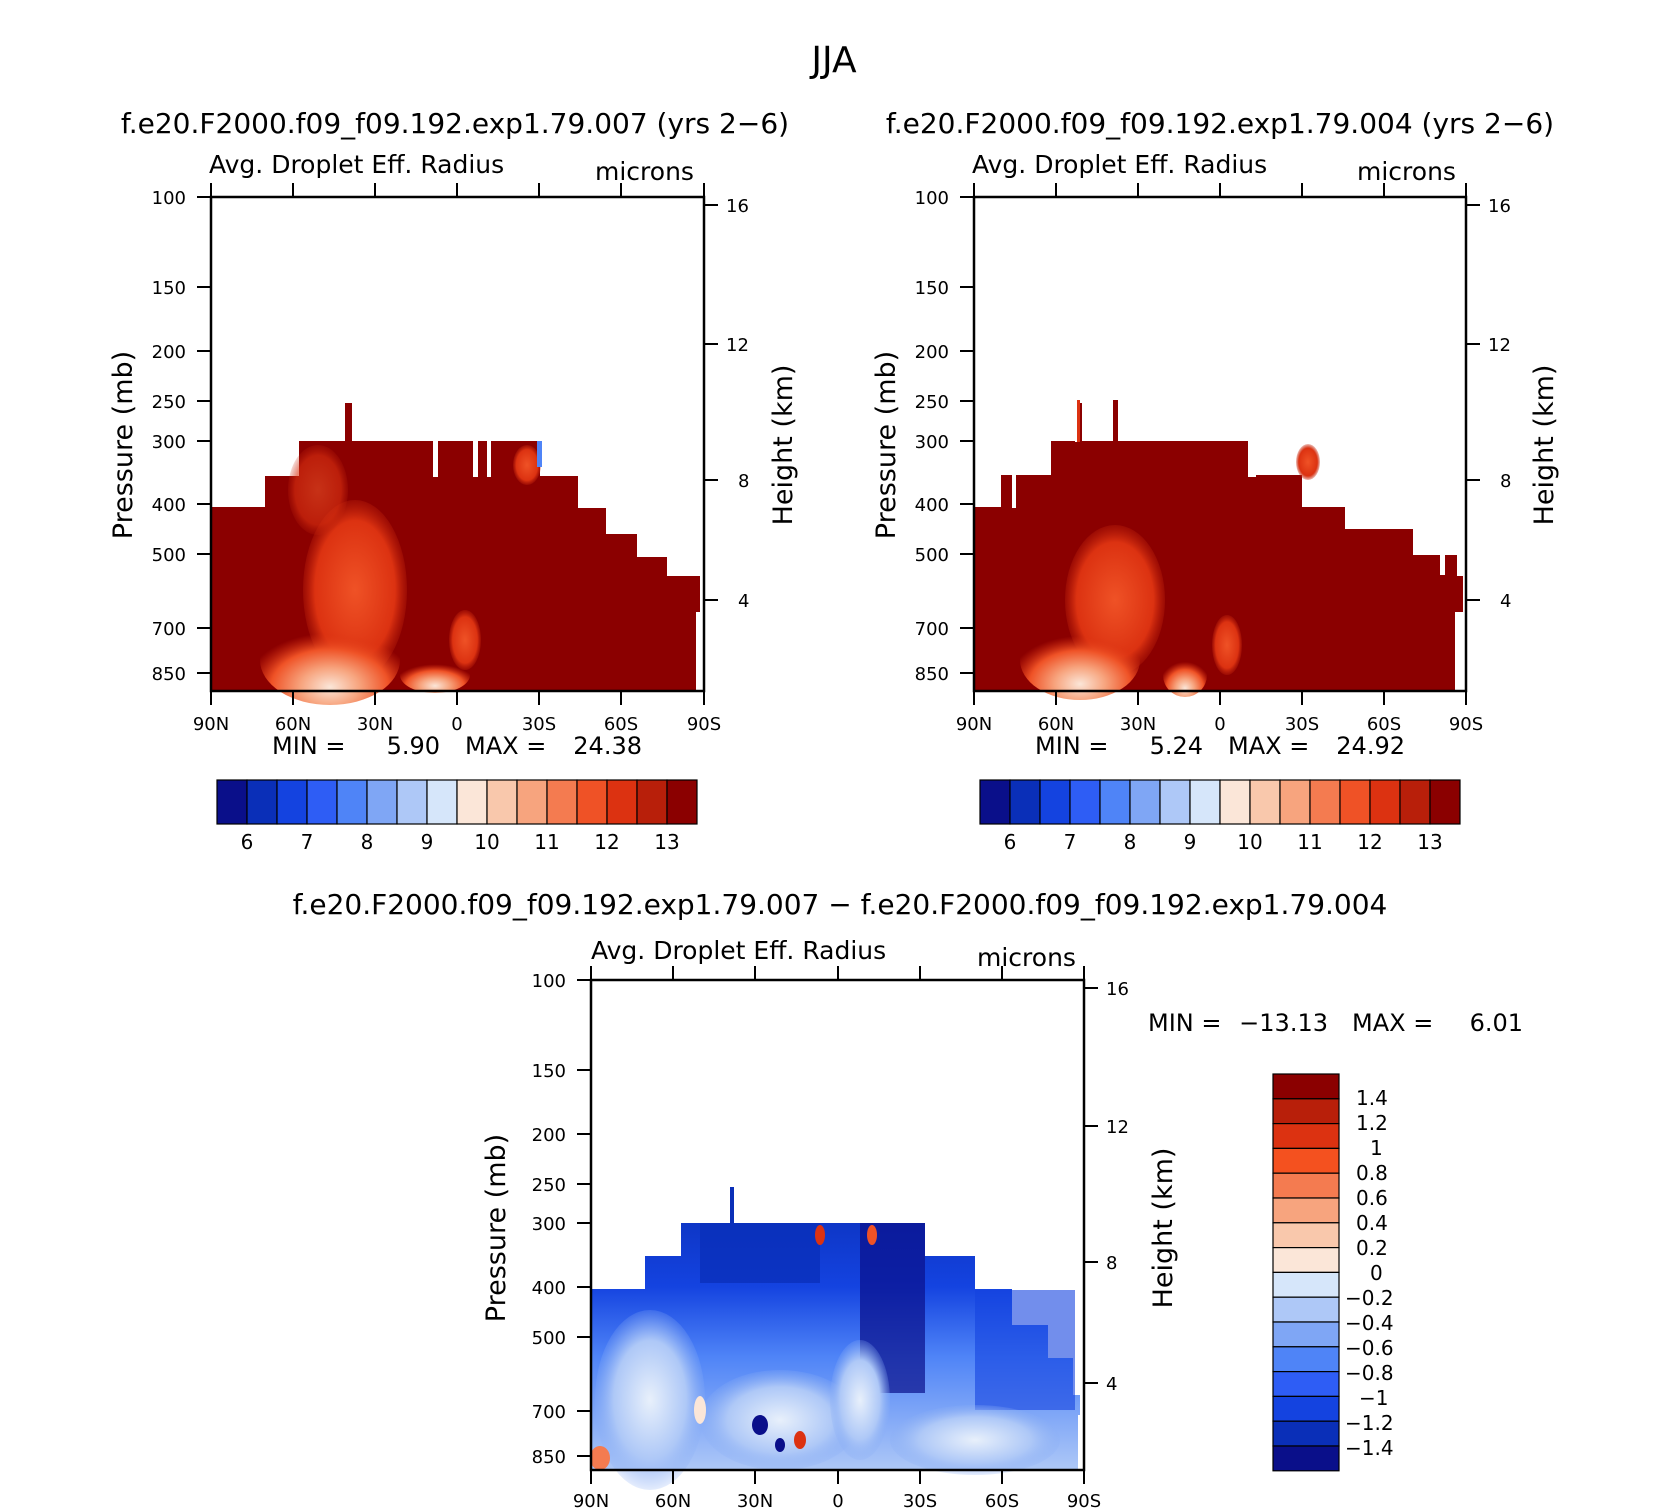 The width and height of the screenshot is (1668, 1512). What do you see at coordinates (539, 454) in the screenshot?
I see `panel-1-field-cold-spot` at bounding box center [539, 454].